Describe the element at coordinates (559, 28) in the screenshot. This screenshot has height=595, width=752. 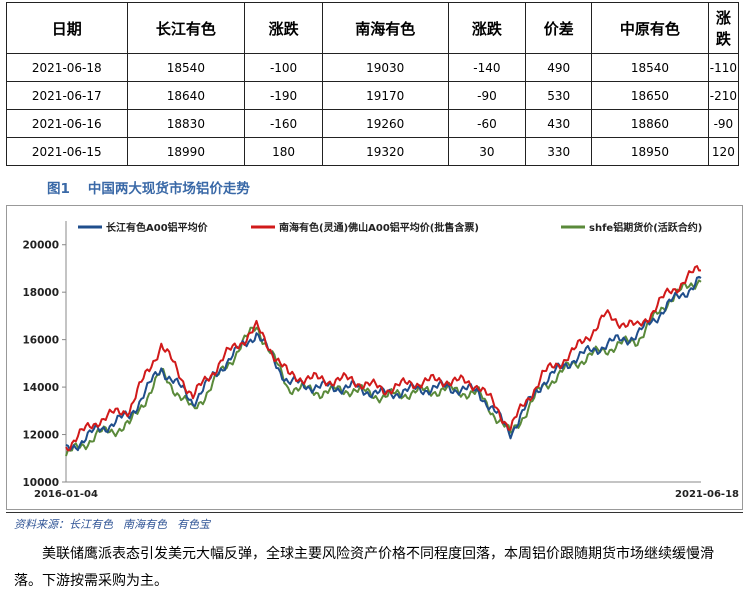
I see `col-header-spread: 价差` at that location.